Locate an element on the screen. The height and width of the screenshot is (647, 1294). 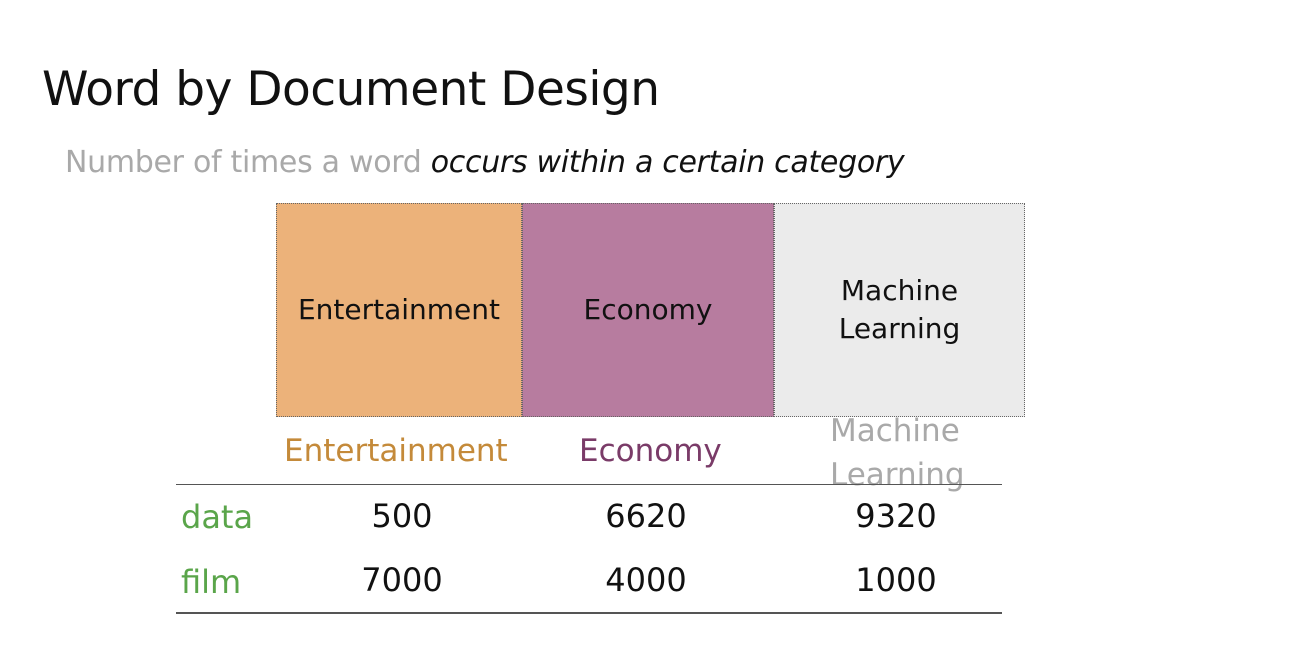
subtitle-plain-text: Number of times a word is located at coordinates (248, 162).